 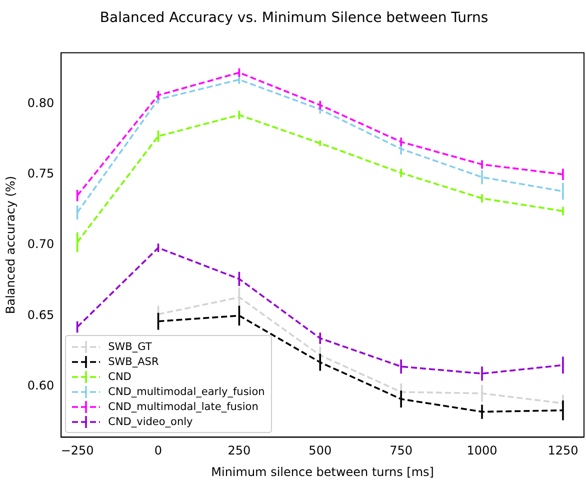 I want to click on x-tick-label: 0, so click(x=158, y=451).